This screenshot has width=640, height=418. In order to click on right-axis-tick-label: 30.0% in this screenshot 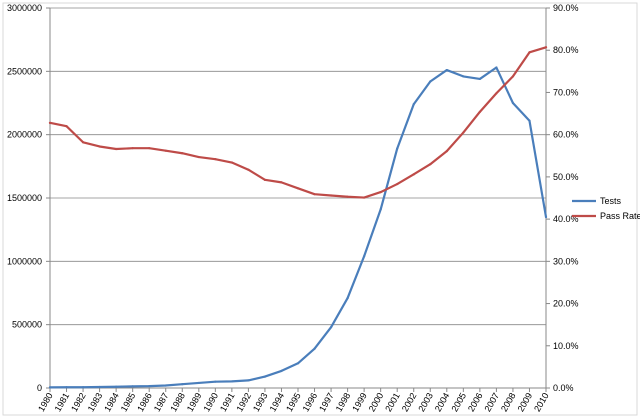, I will do `click(566, 261)`.